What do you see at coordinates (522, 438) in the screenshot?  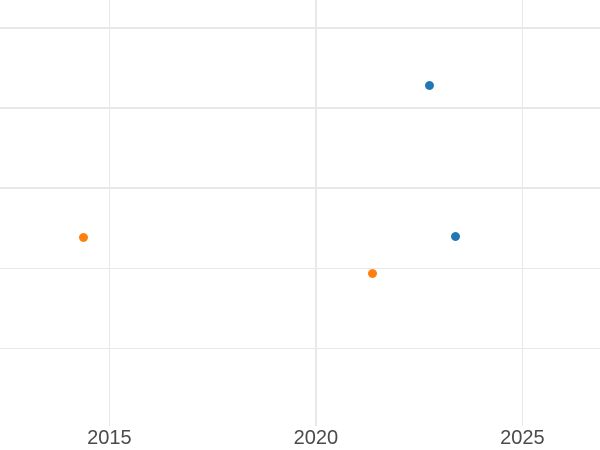 I see `x-tick-label: 2025` at bounding box center [522, 438].